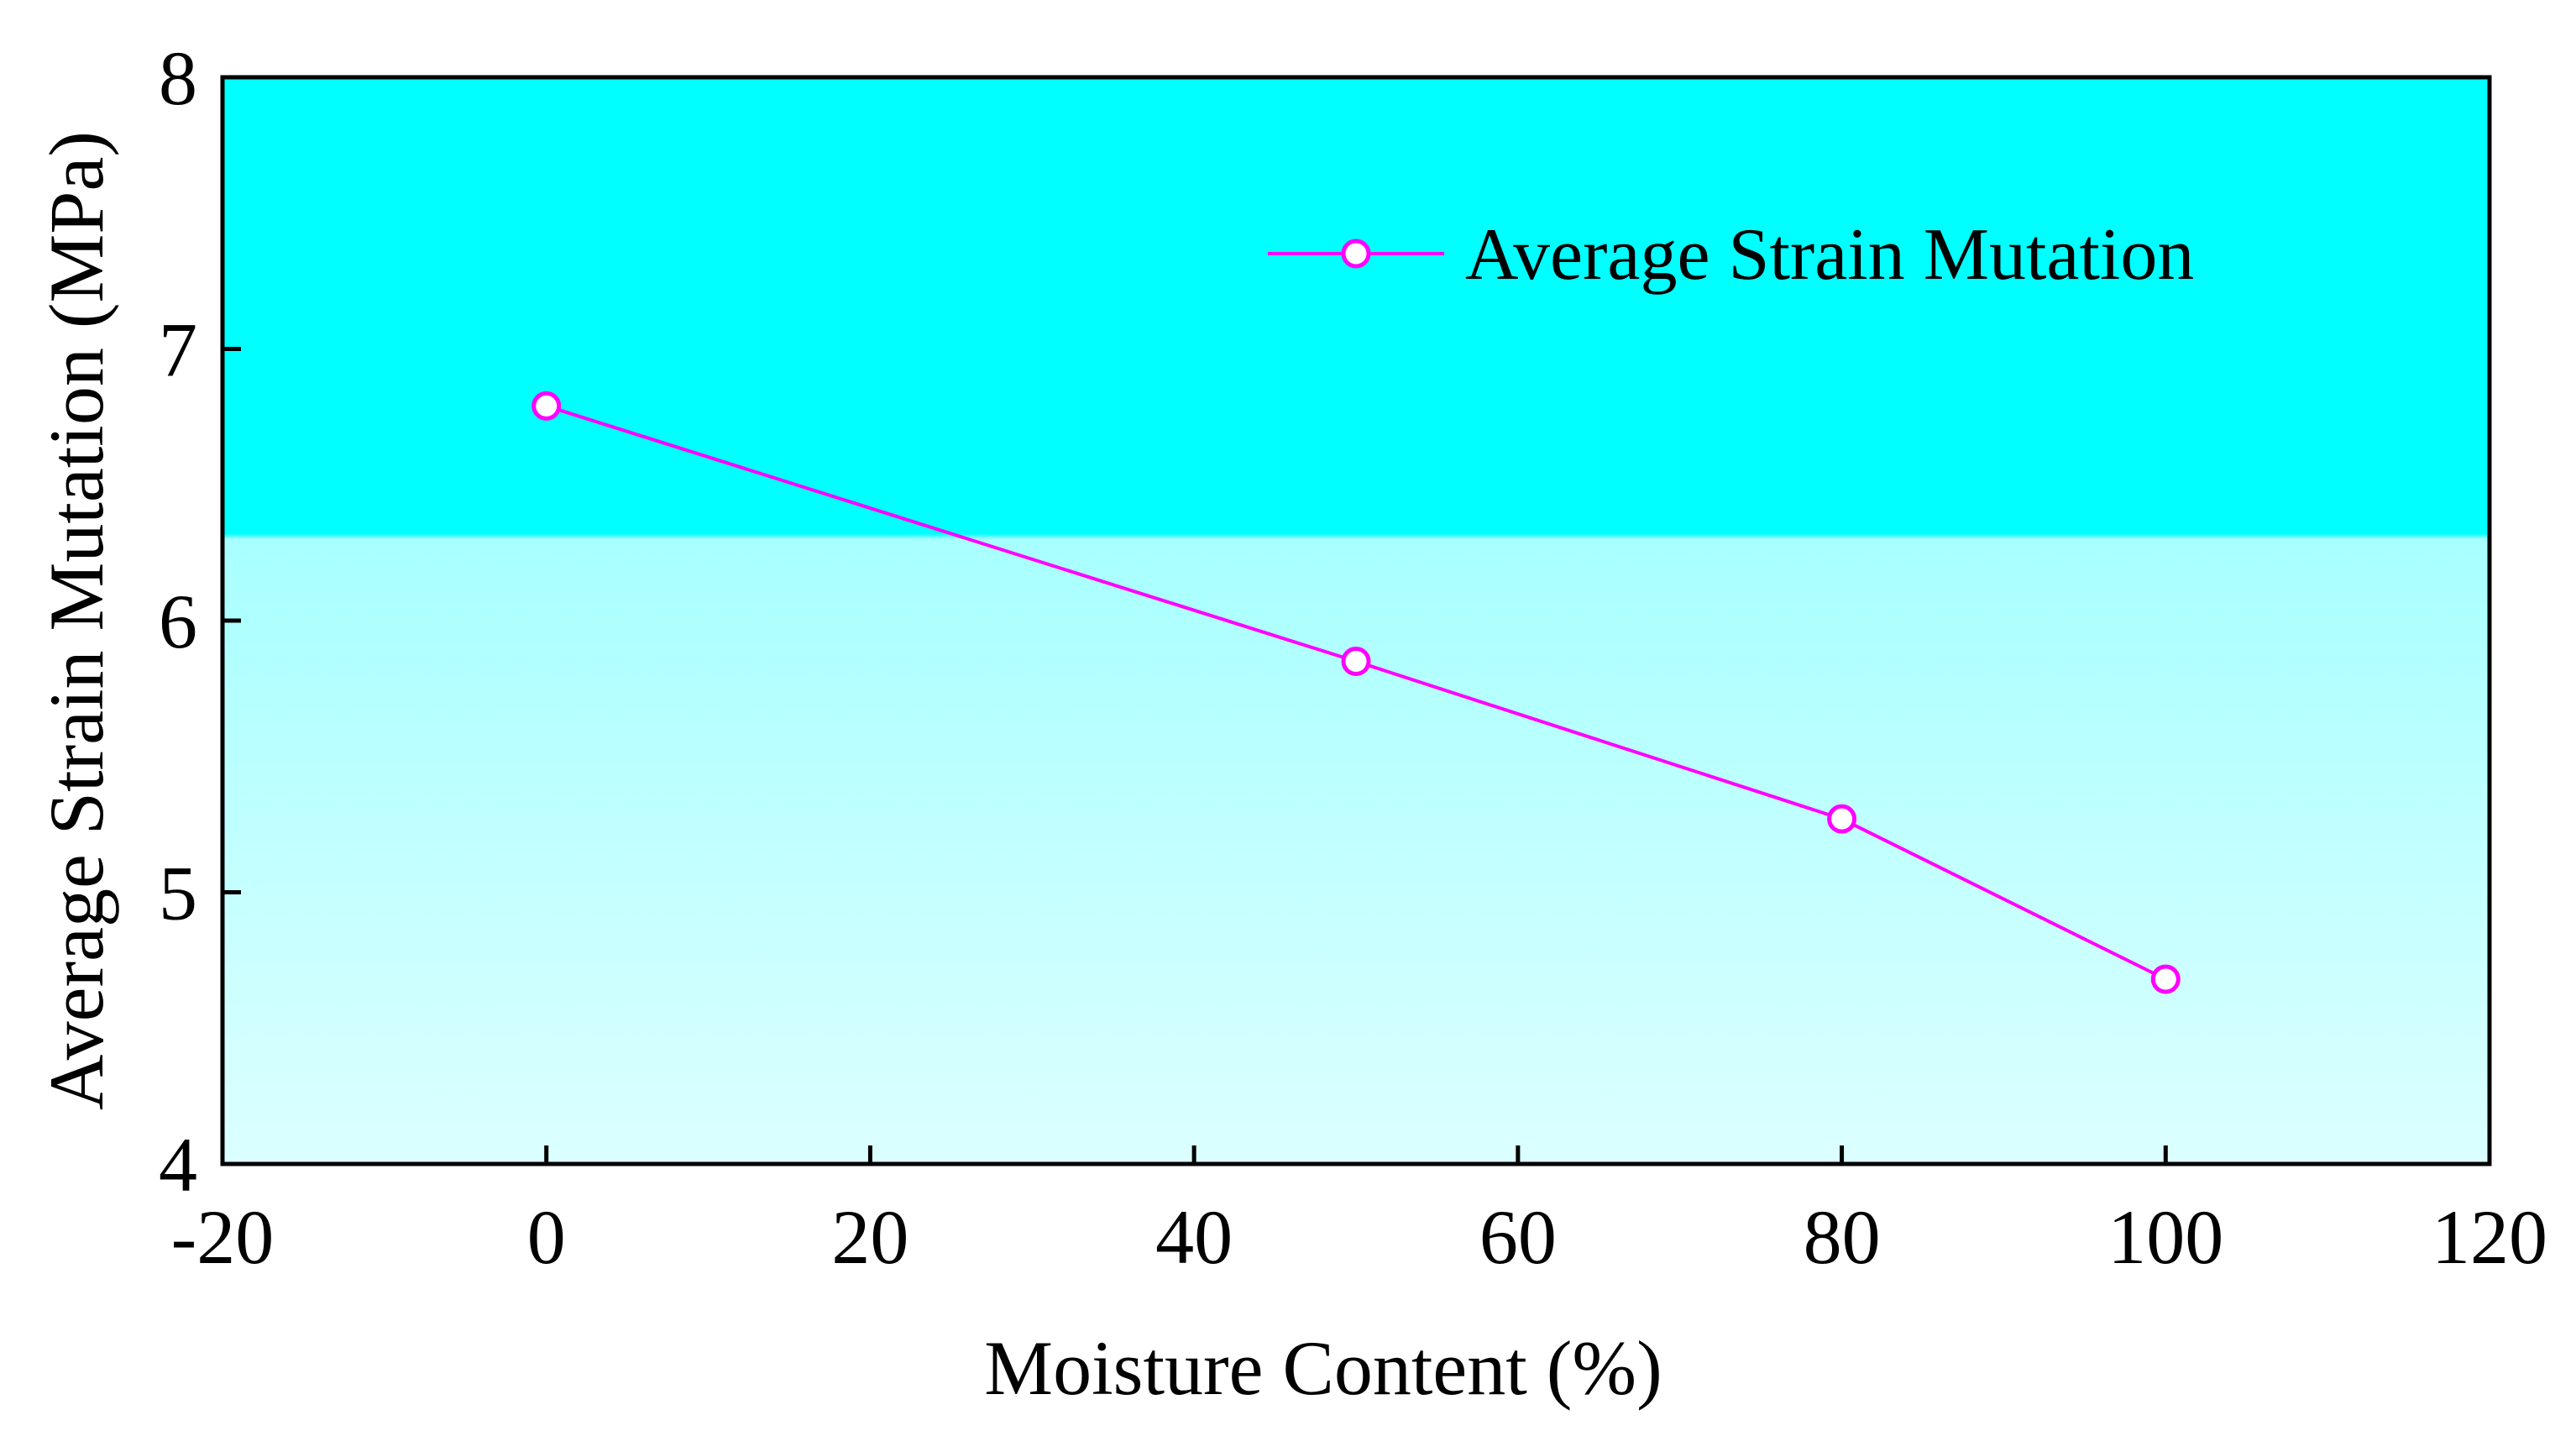 The width and height of the screenshot is (2576, 1452). What do you see at coordinates (1842, 1237) in the screenshot?
I see `x-tick-label: 80` at bounding box center [1842, 1237].